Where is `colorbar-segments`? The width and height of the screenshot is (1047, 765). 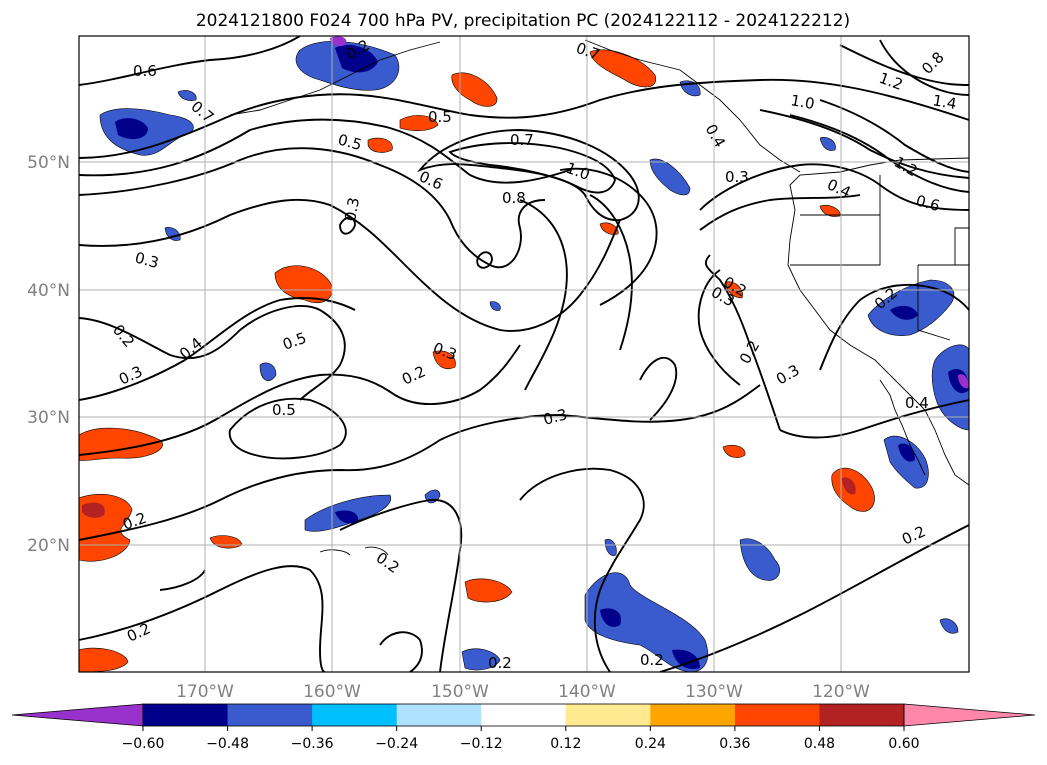 colorbar-segments is located at coordinates (524, 715).